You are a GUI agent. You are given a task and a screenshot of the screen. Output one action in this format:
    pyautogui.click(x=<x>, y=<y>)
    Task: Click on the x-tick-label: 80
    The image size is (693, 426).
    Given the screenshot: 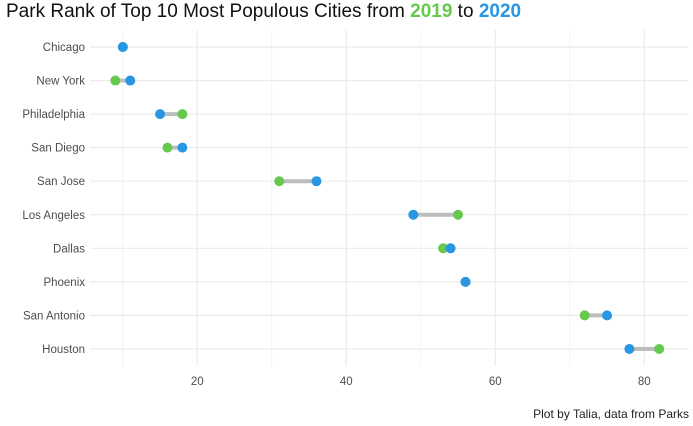 What is the action you would take?
    pyautogui.click(x=644, y=382)
    